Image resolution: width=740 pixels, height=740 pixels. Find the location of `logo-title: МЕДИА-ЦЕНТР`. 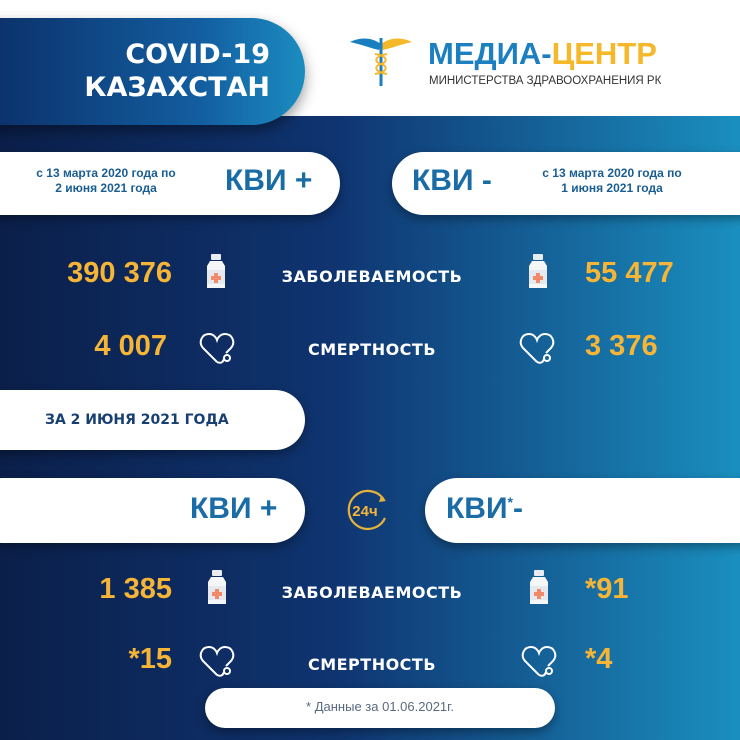

logo-title: МЕДИА-ЦЕНТР is located at coordinates (542, 54).